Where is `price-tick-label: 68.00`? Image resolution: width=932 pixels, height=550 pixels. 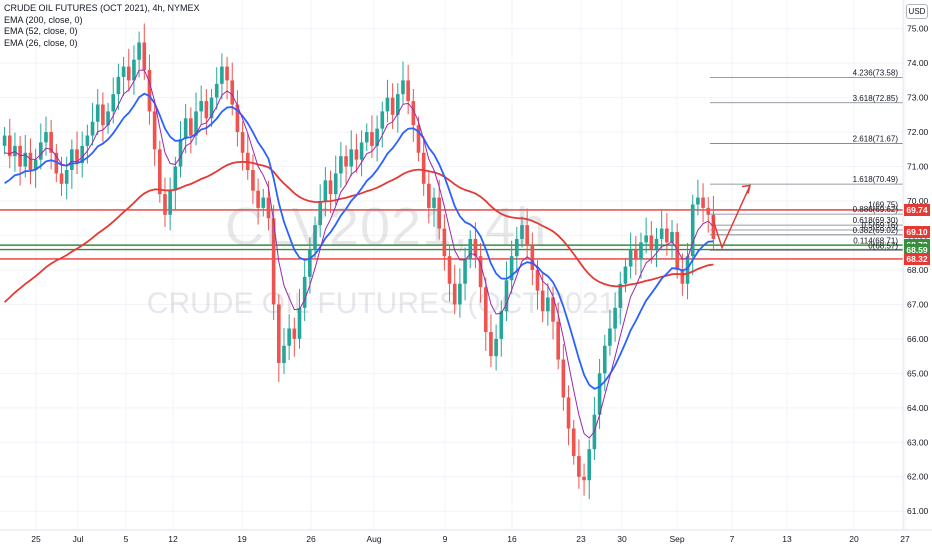
price-tick-label: 68.00 is located at coordinates (918, 270).